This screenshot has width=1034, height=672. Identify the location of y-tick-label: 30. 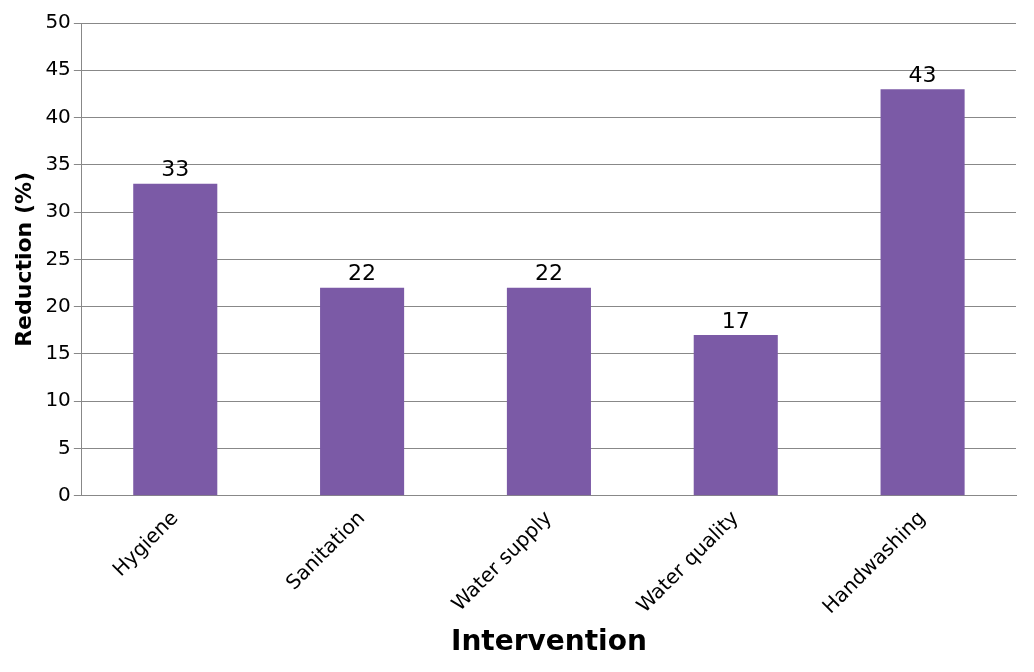
(58, 210).